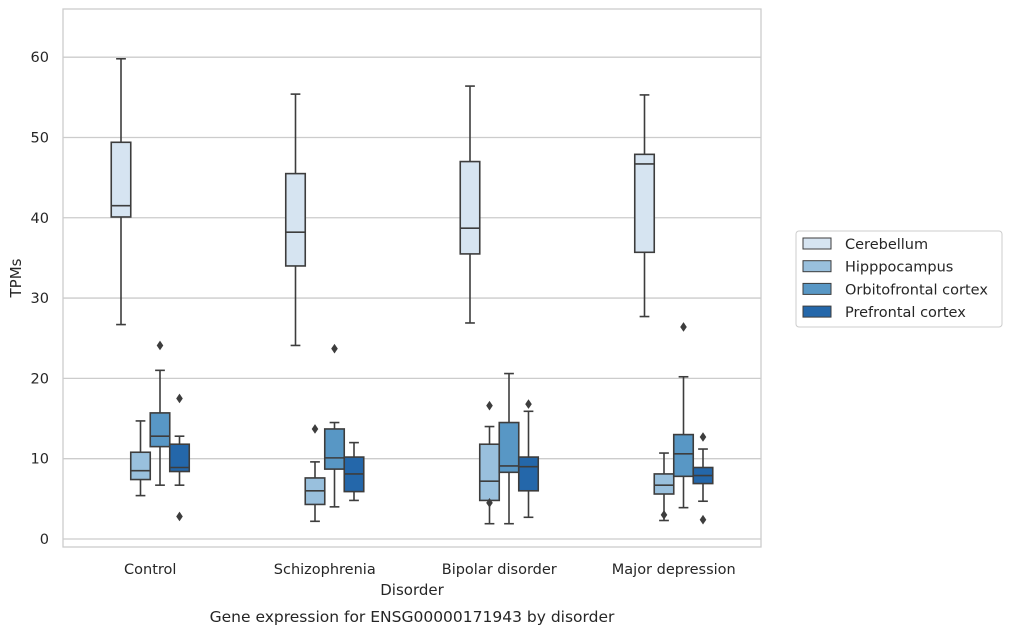  What do you see at coordinates (674, 570) in the screenshot?
I see `x-tick-label: Major depression` at bounding box center [674, 570].